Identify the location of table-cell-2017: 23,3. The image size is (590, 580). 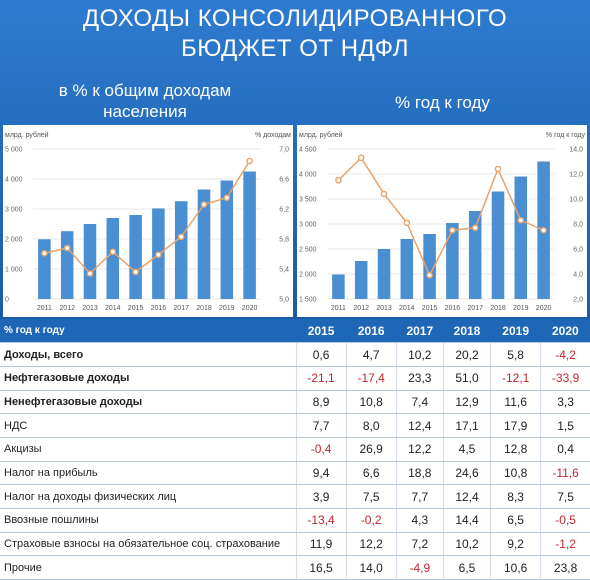
(419, 378).